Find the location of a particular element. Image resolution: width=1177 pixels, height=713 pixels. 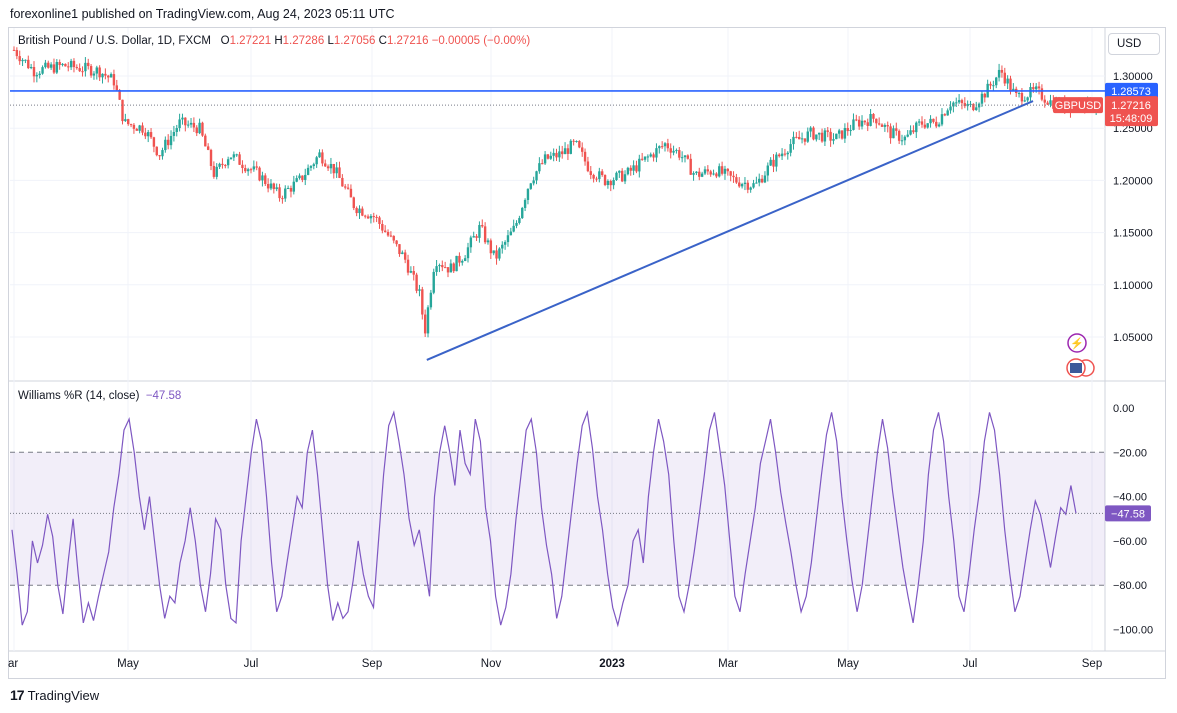

wr-tick-label: −20.00 is located at coordinates (1130, 453).